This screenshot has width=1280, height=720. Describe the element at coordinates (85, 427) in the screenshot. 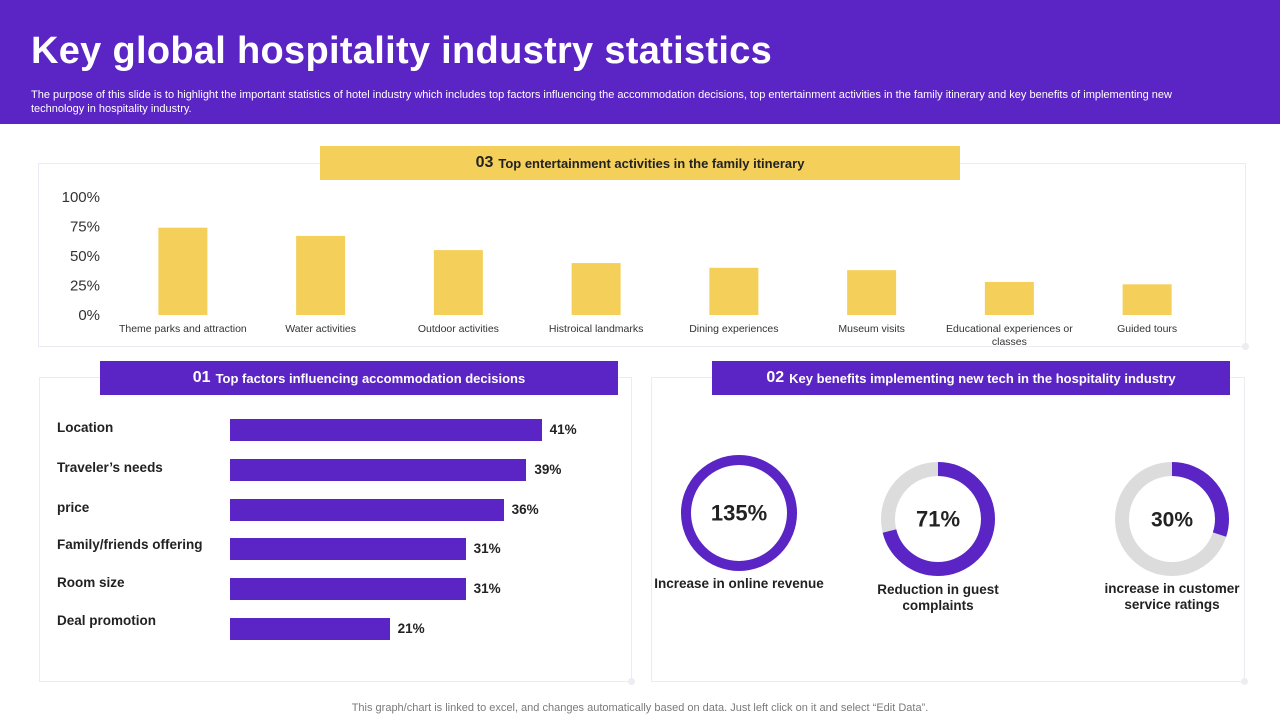

I see `factor-label: Location` at that location.